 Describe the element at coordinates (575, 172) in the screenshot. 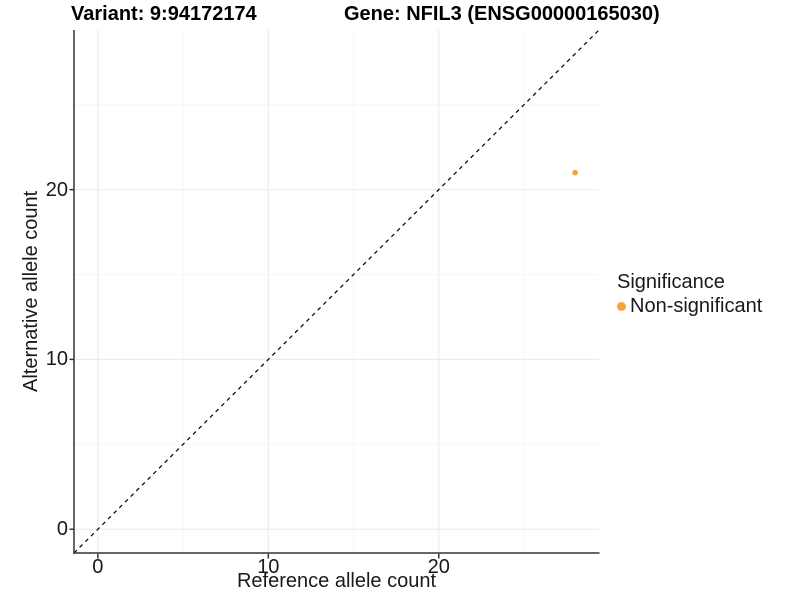

I see `data-point` at that location.